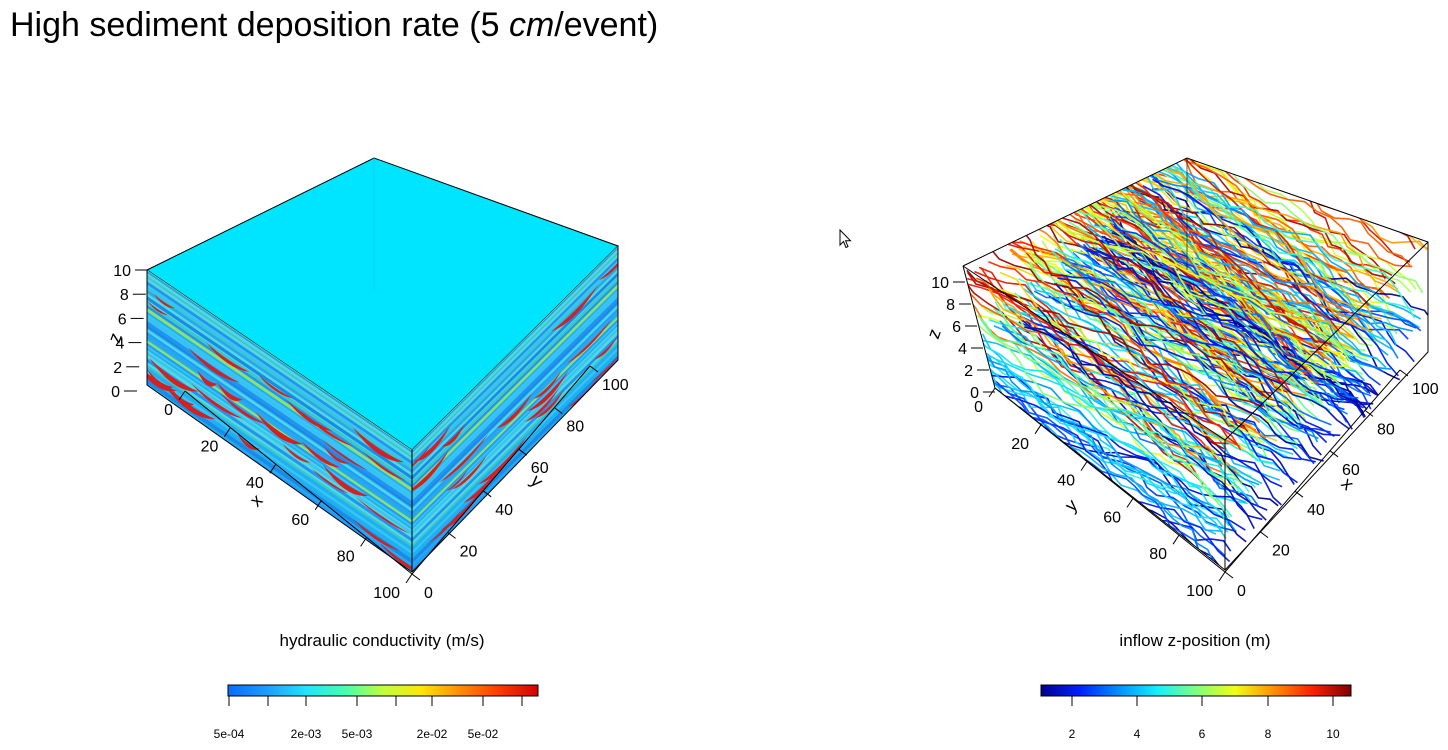 The image size is (1448, 750). What do you see at coordinates (381, 640) in the screenshot?
I see `left-plot-caption: hydraulic conductivity (m/s)` at bounding box center [381, 640].